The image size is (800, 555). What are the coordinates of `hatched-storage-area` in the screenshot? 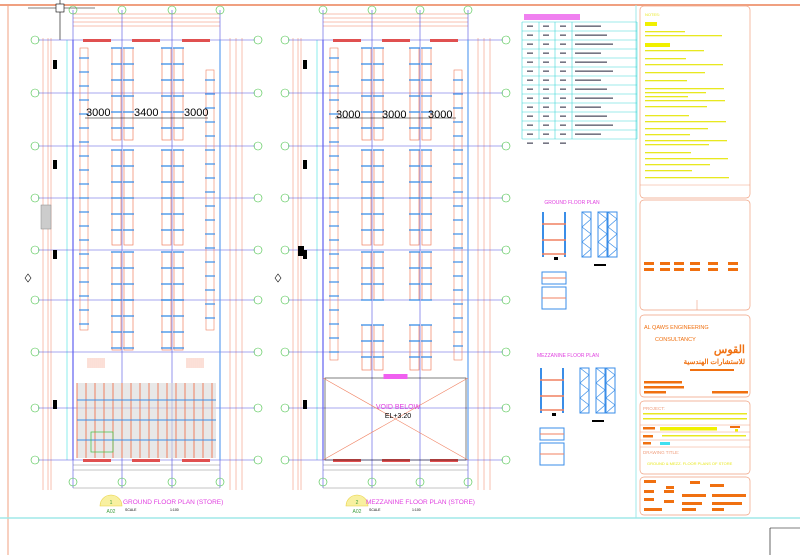 It's located at (146, 420).